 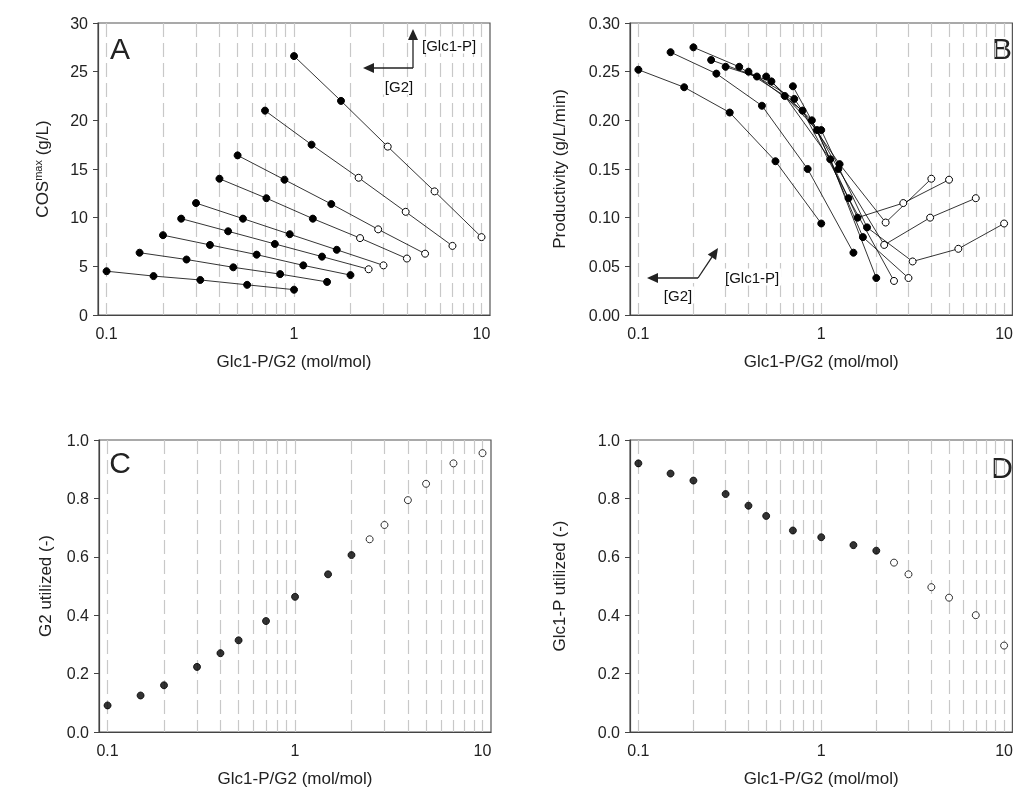 I want to click on y-tick-label: 0, so click(x=84, y=315).